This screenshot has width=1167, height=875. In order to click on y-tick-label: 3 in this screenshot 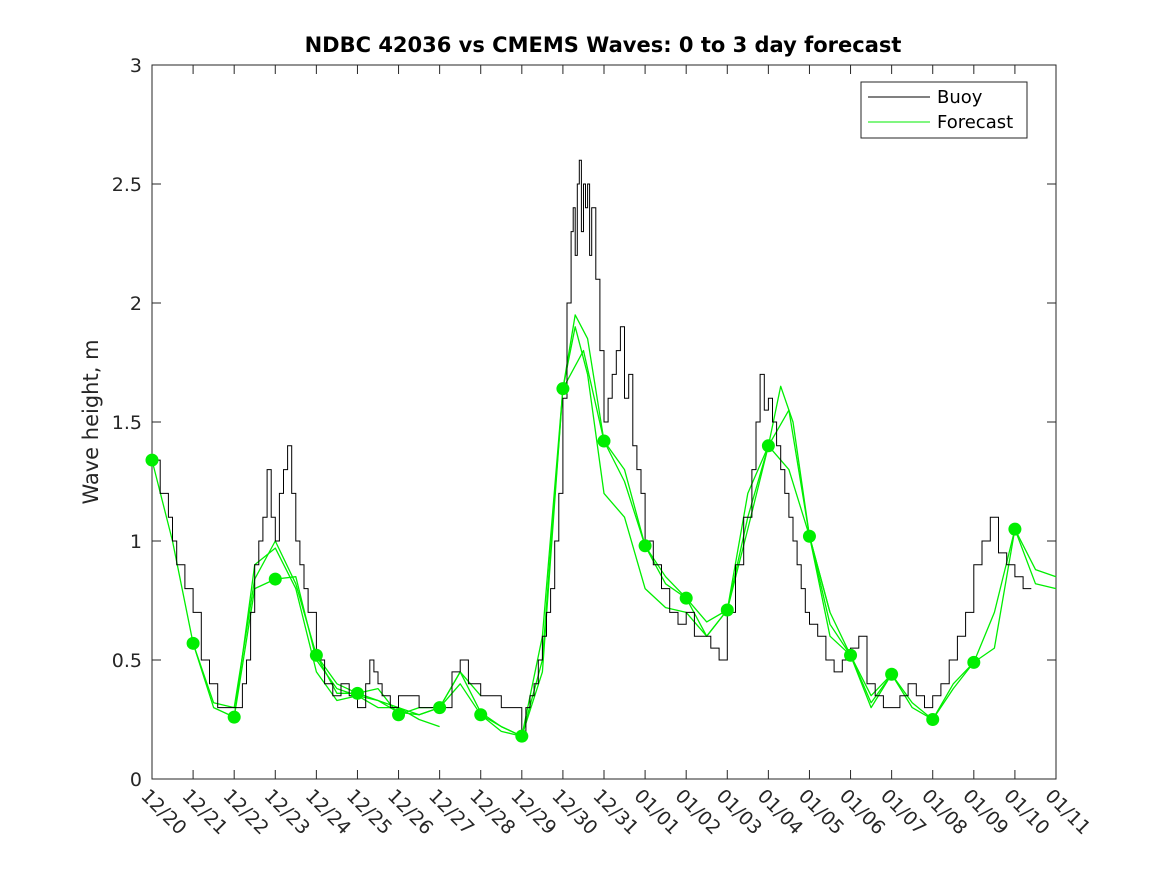, I will do `click(136, 66)`.